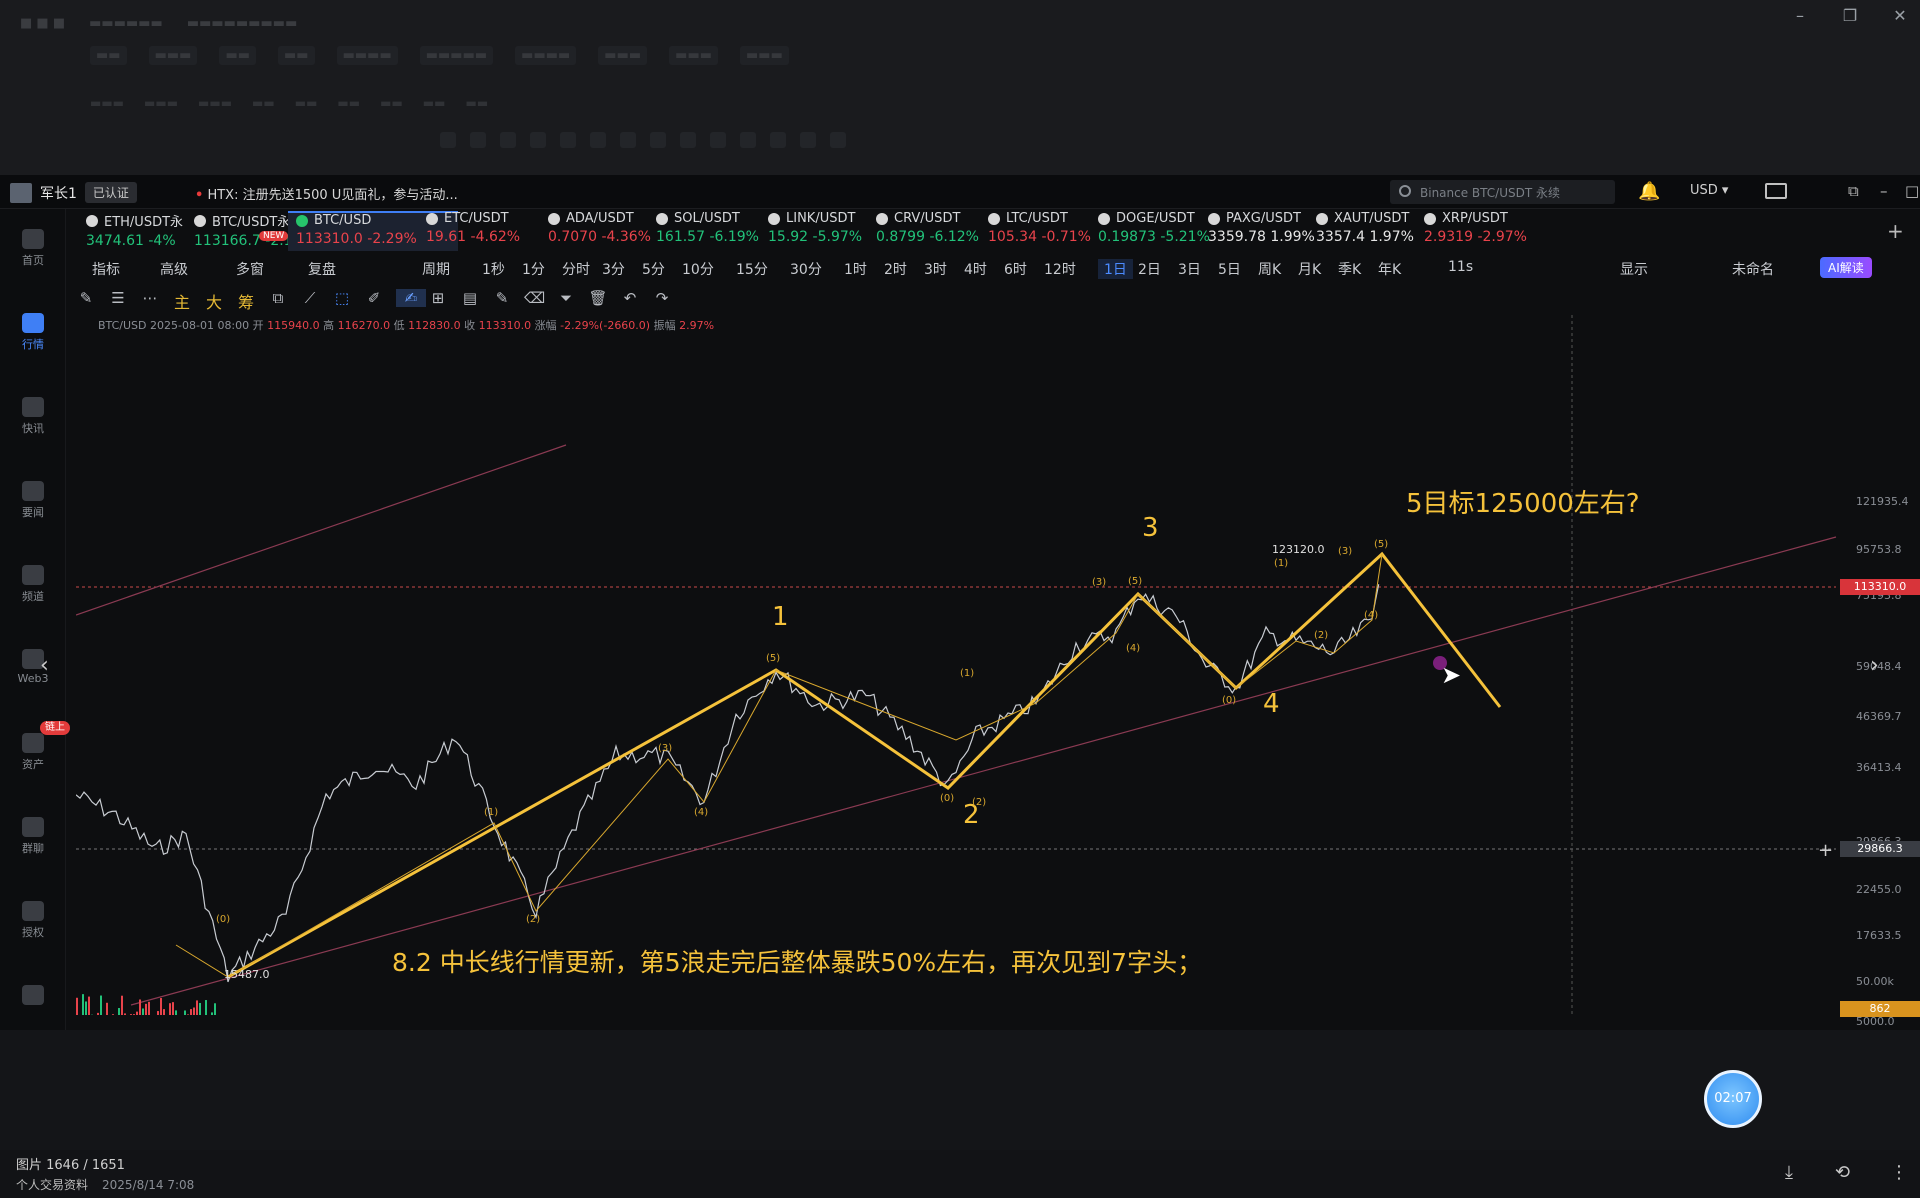 The height and width of the screenshot is (1198, 1920). I want to click on period-周K: 周K, so click(1270, 270).